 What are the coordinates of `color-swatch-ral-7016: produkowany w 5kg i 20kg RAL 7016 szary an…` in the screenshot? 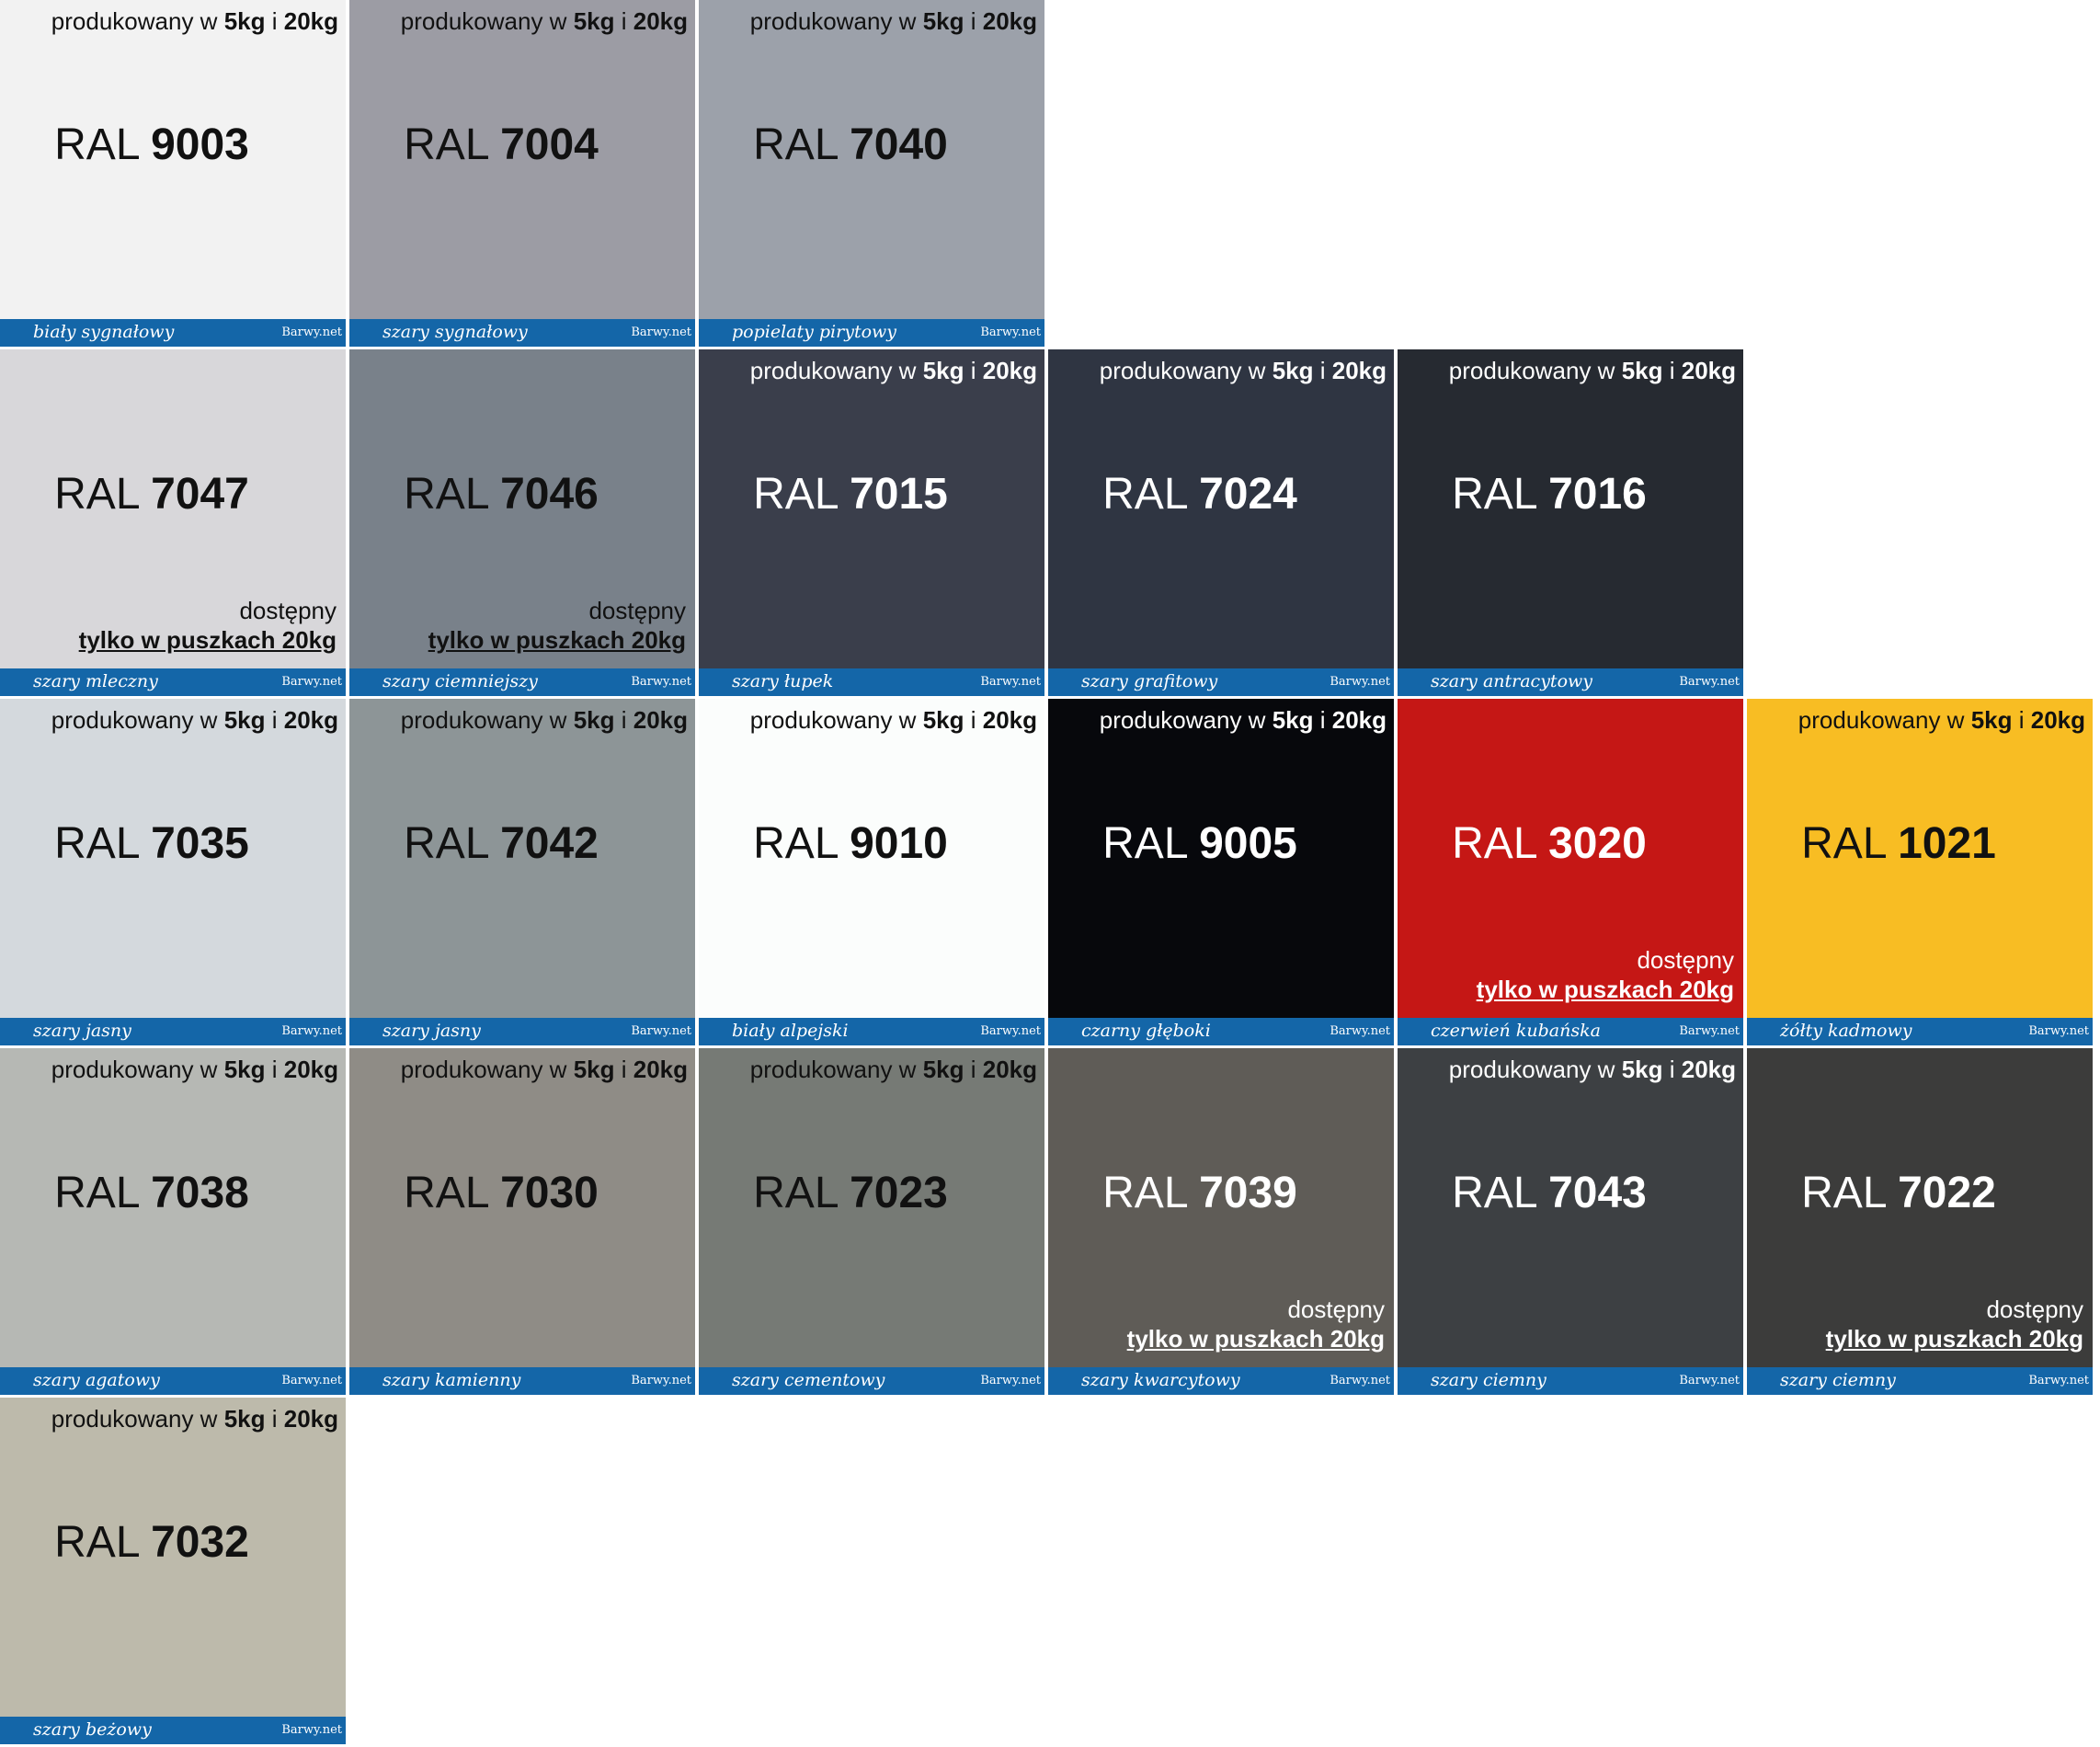 It's located at (1570, 522).